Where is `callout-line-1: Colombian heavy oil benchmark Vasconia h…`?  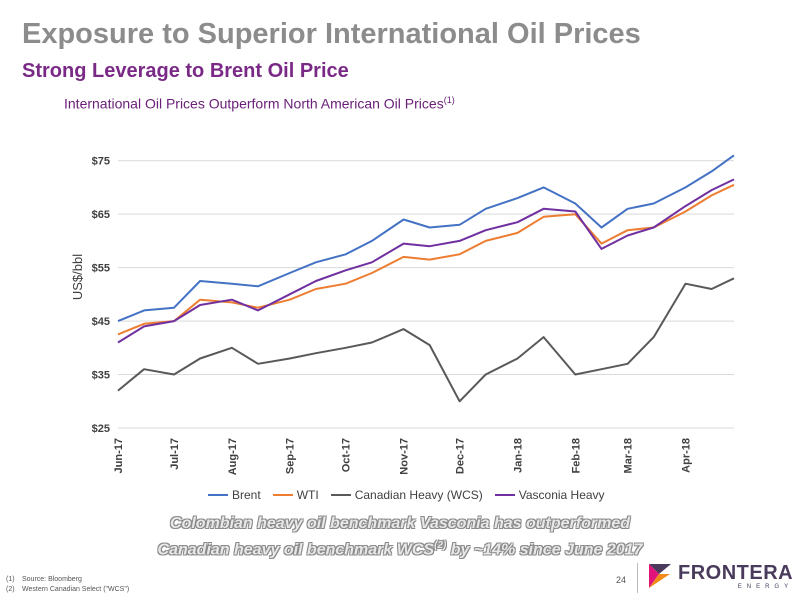
callout-line-1: Colombian heavy oil benchmark Vasconia h… is located at coordinates (400, 523).